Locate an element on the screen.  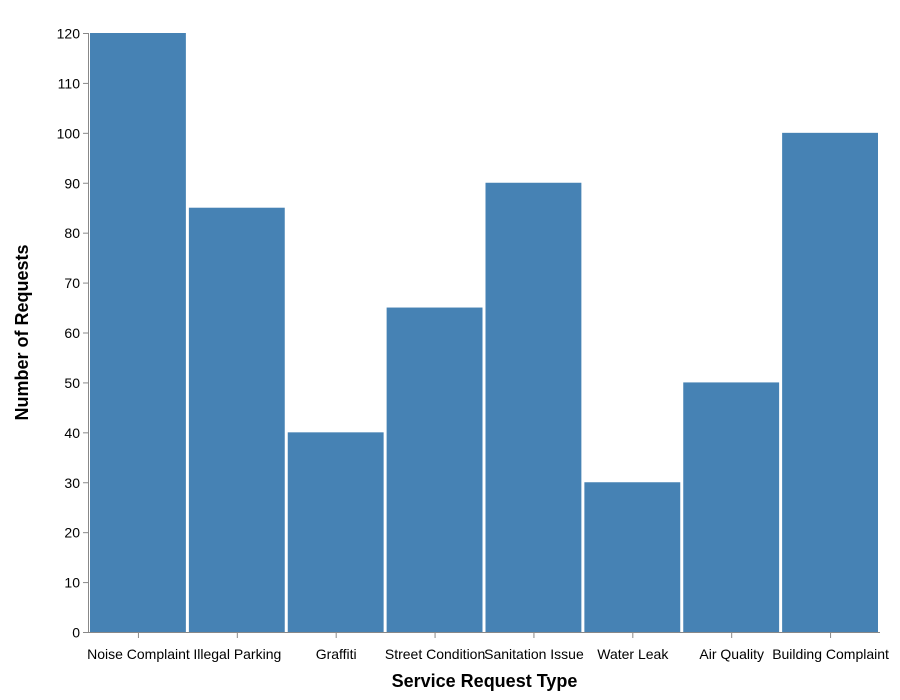
x-tick-label: Graffiti is located at coordinates (336, 654).